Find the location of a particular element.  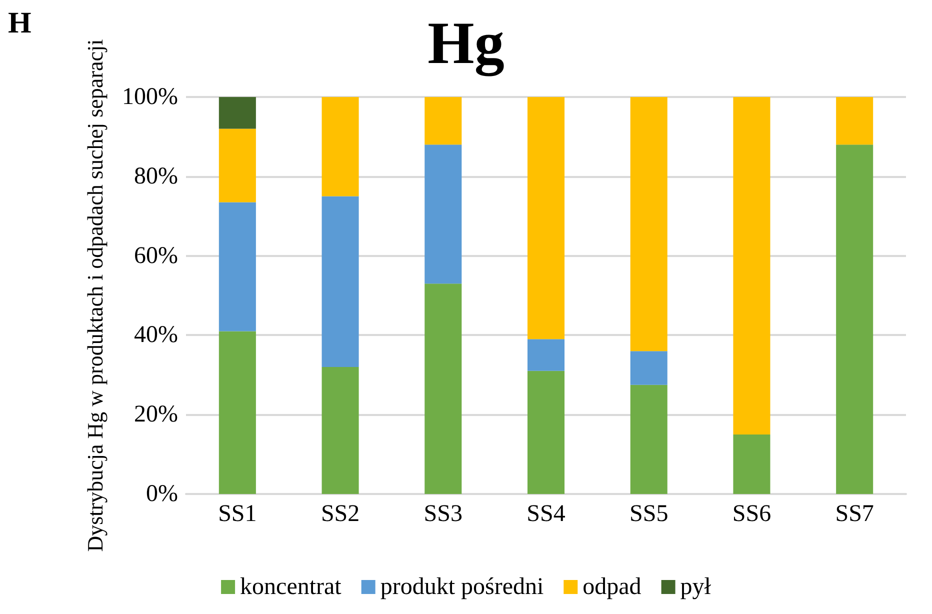

y-tick-label: 20% is located at coordinates (156, 415).